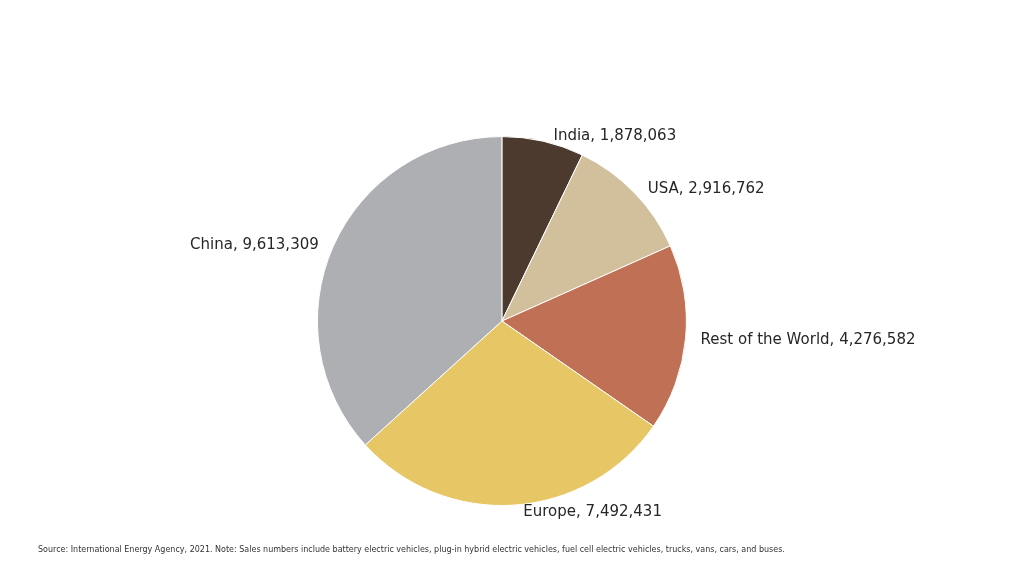  I want to click on slice-label: USA, 2,916,762, so click(706, 188).